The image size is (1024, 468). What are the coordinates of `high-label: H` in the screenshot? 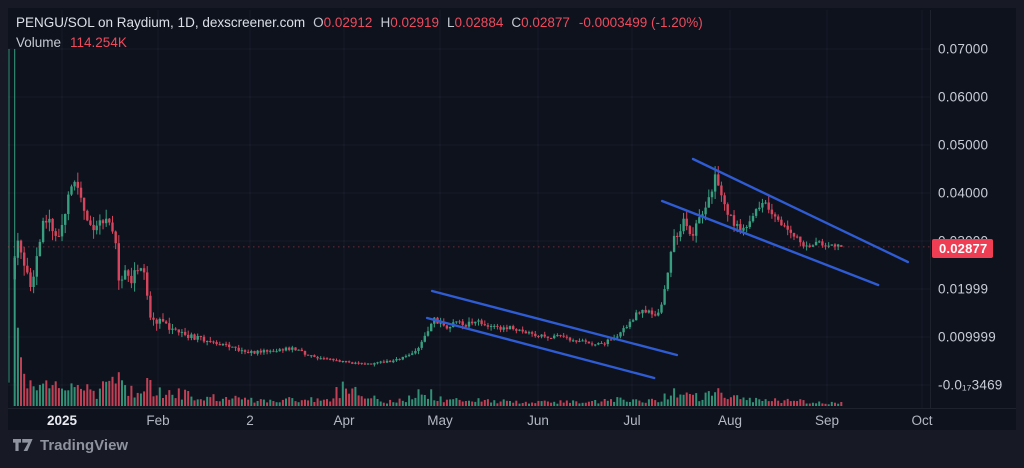 It's located at (385, 22).